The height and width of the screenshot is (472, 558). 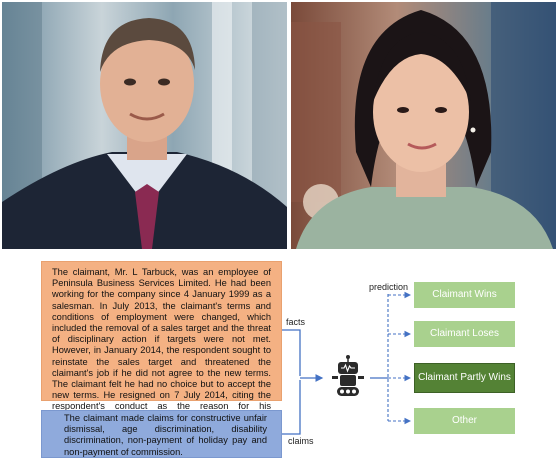 What do you see at coordinates (389, 287) in the screenshot?
I see `prediction-edge-label: prediction` at bounding box center [389, 287].